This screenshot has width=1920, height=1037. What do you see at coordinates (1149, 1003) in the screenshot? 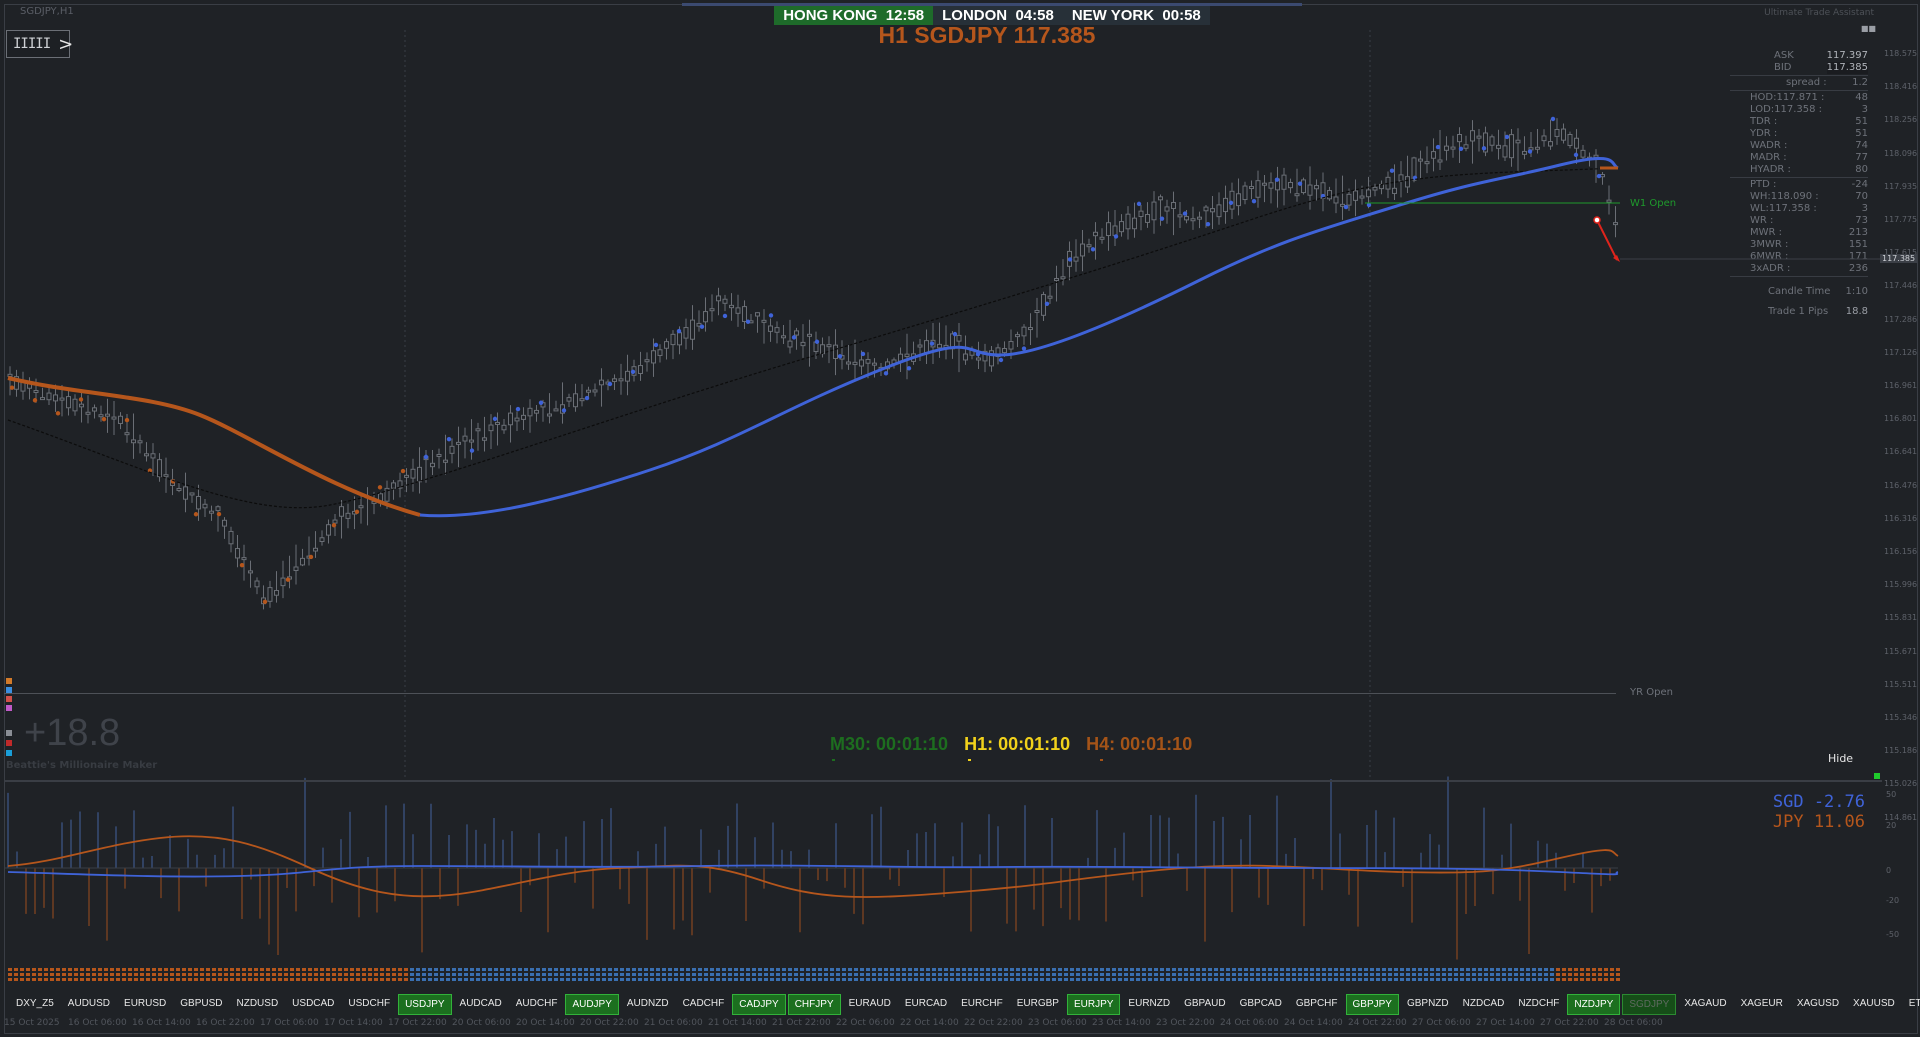
I see `pair-button-eurnzd: EURNZD` at bounding box center [1149, 1003].